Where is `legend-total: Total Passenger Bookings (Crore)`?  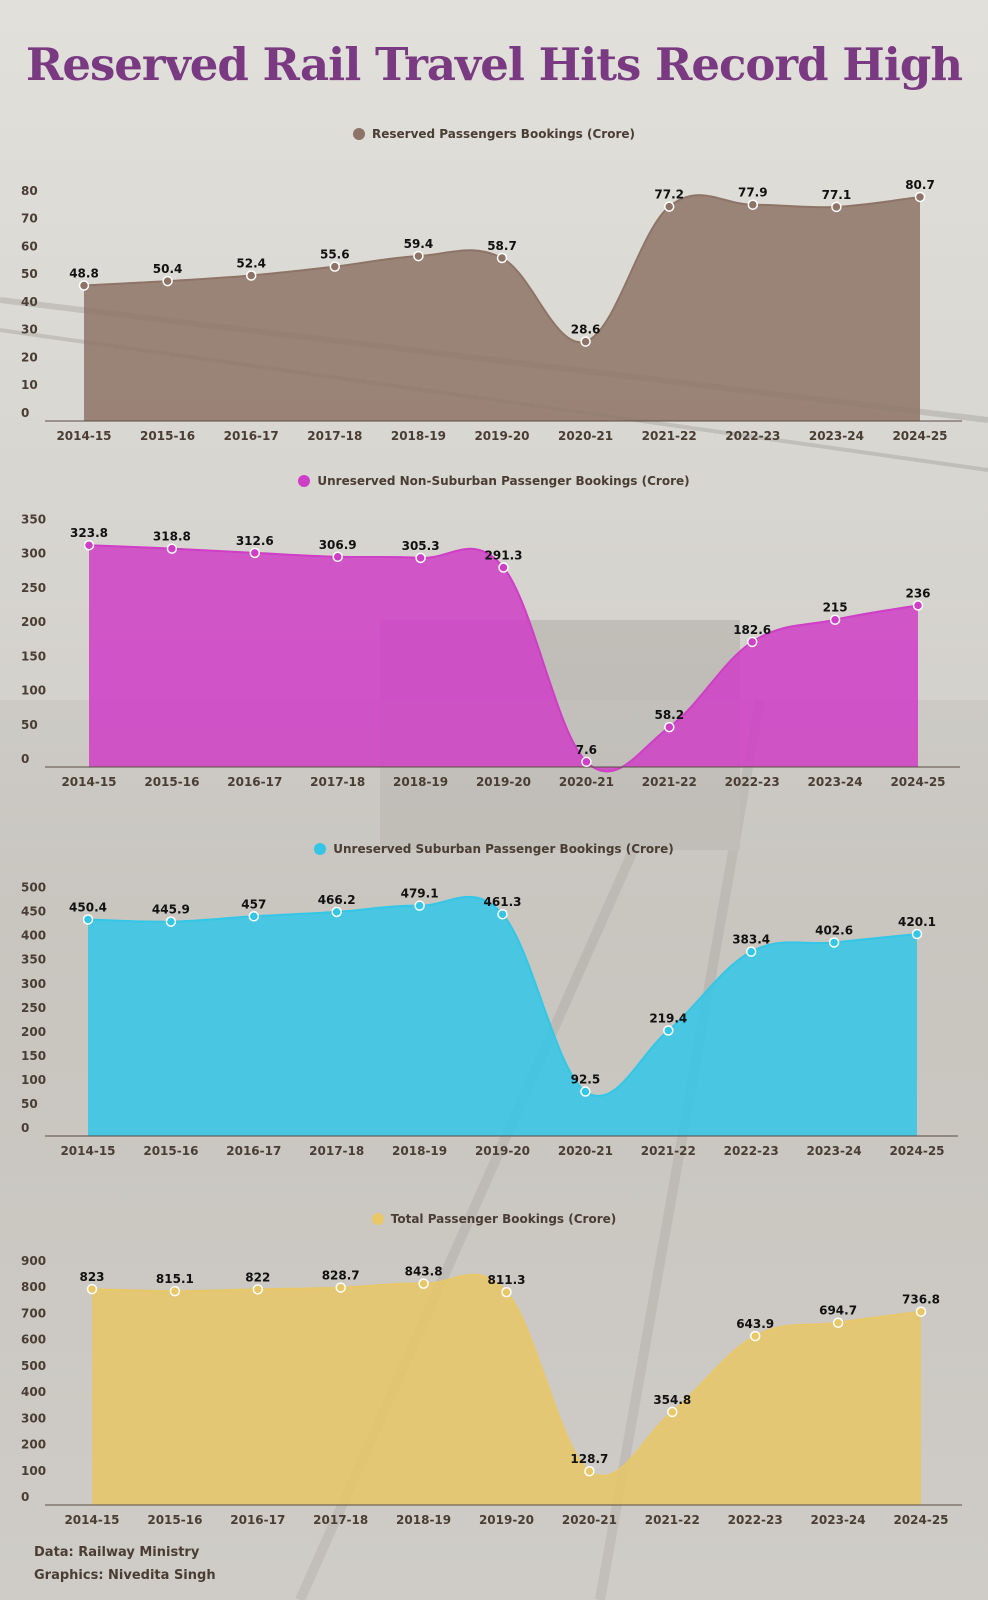 legend-total: Total Passenger Bookings (Crore) is located at coordinates (494, 1219).